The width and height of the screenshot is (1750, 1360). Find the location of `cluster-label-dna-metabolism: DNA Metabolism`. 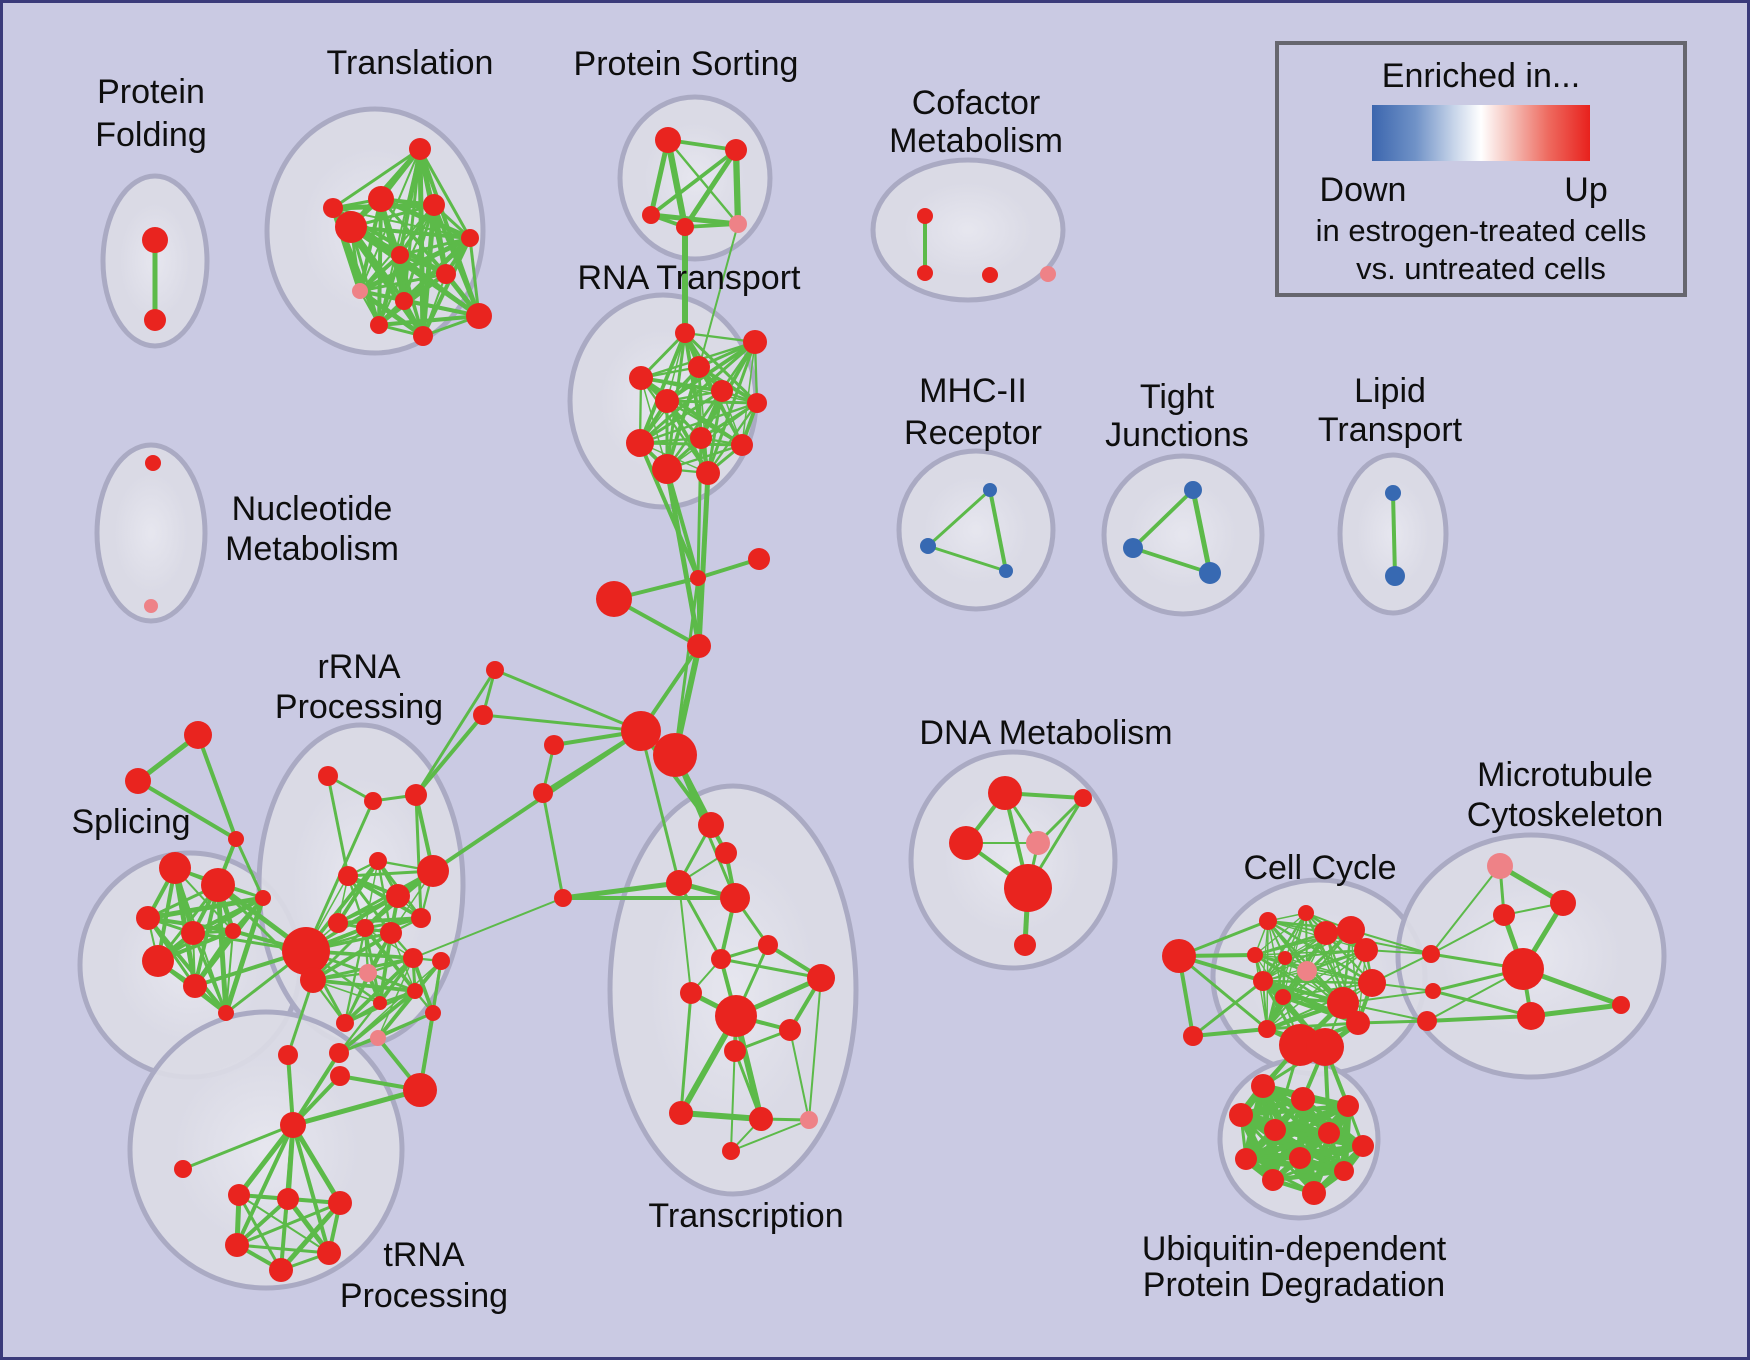

cluster-label-dna-metabolism: DNA Metabolism is located at coordinates (1045, 733).